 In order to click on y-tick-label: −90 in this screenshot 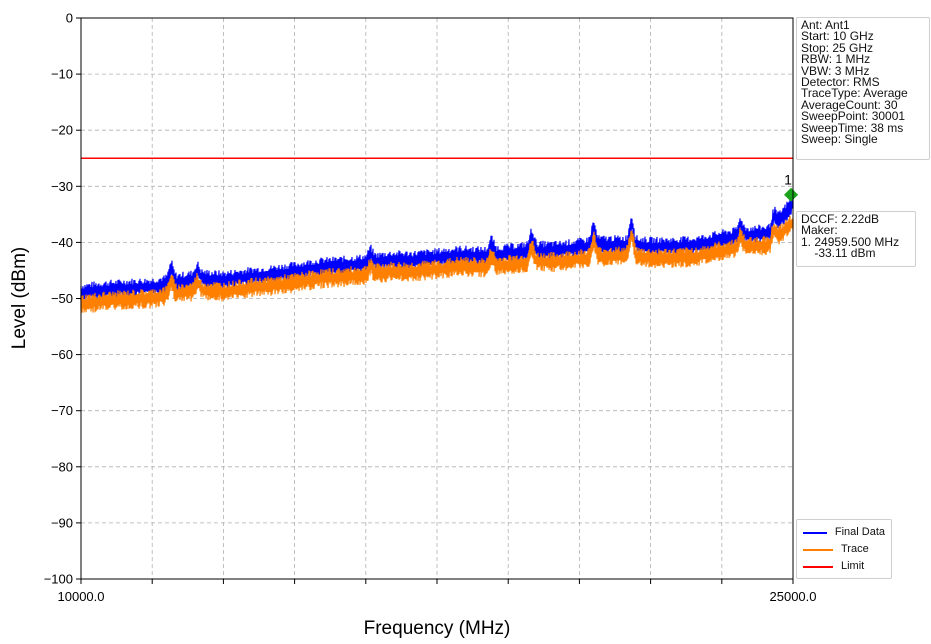, I will do `click(62, 522)`.